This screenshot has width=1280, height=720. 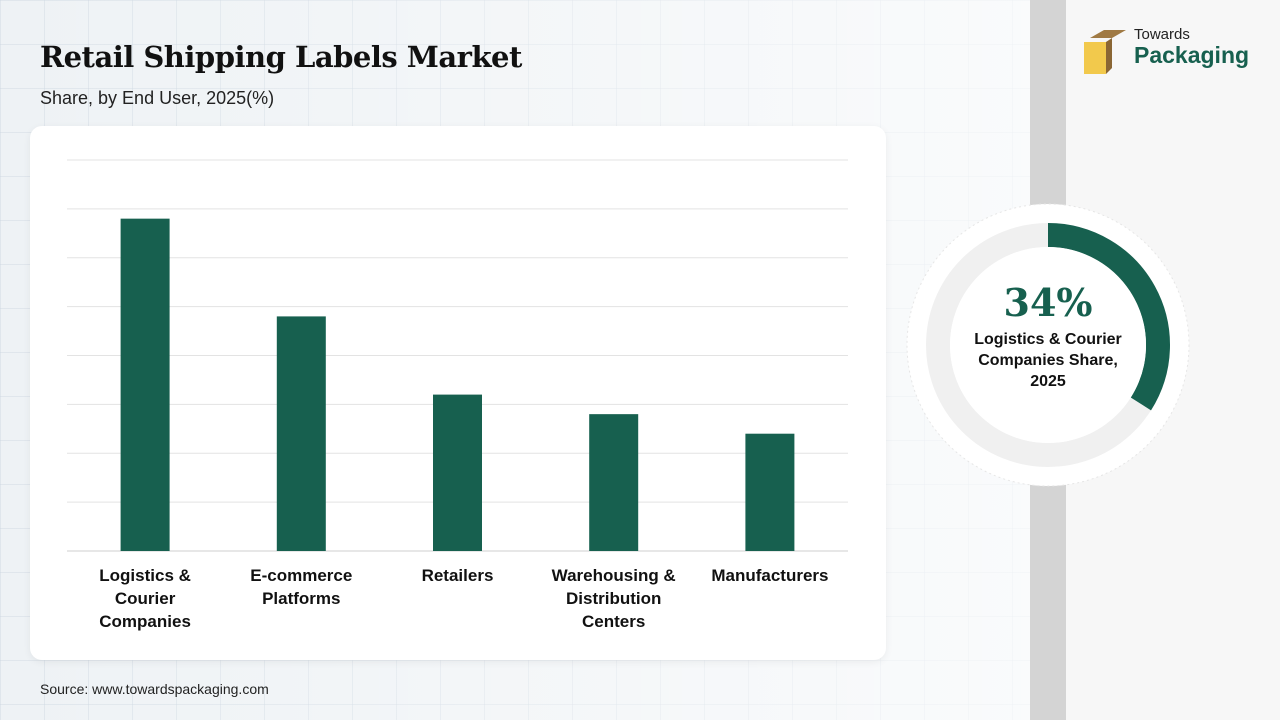 What do you see at coordinates (1192, 55) in the screenshot?
I see `logo-line2: Packaging` at bounding box center [1192, 55].